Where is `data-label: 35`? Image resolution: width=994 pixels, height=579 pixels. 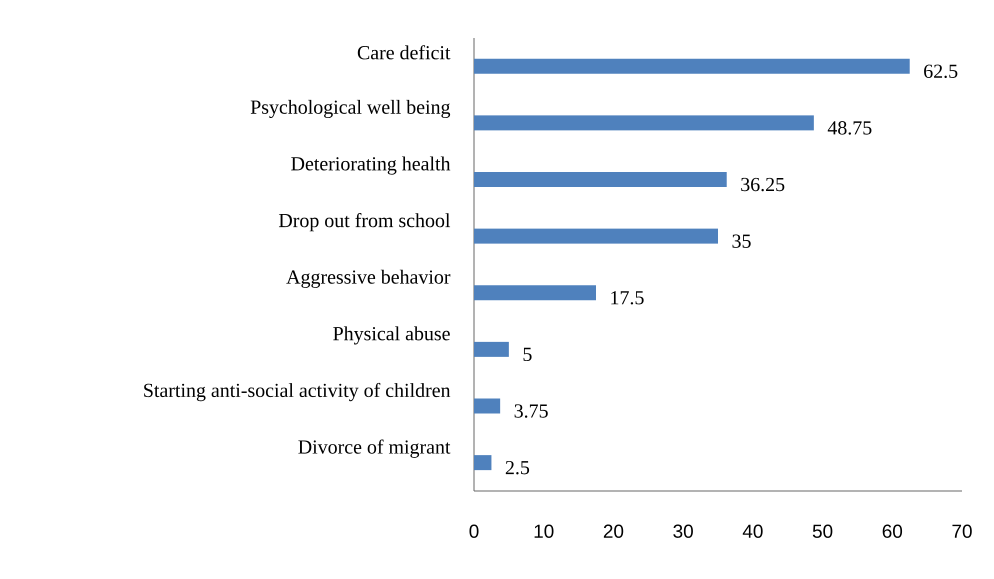
data-label: 35 is located at coordinates (741, 241).